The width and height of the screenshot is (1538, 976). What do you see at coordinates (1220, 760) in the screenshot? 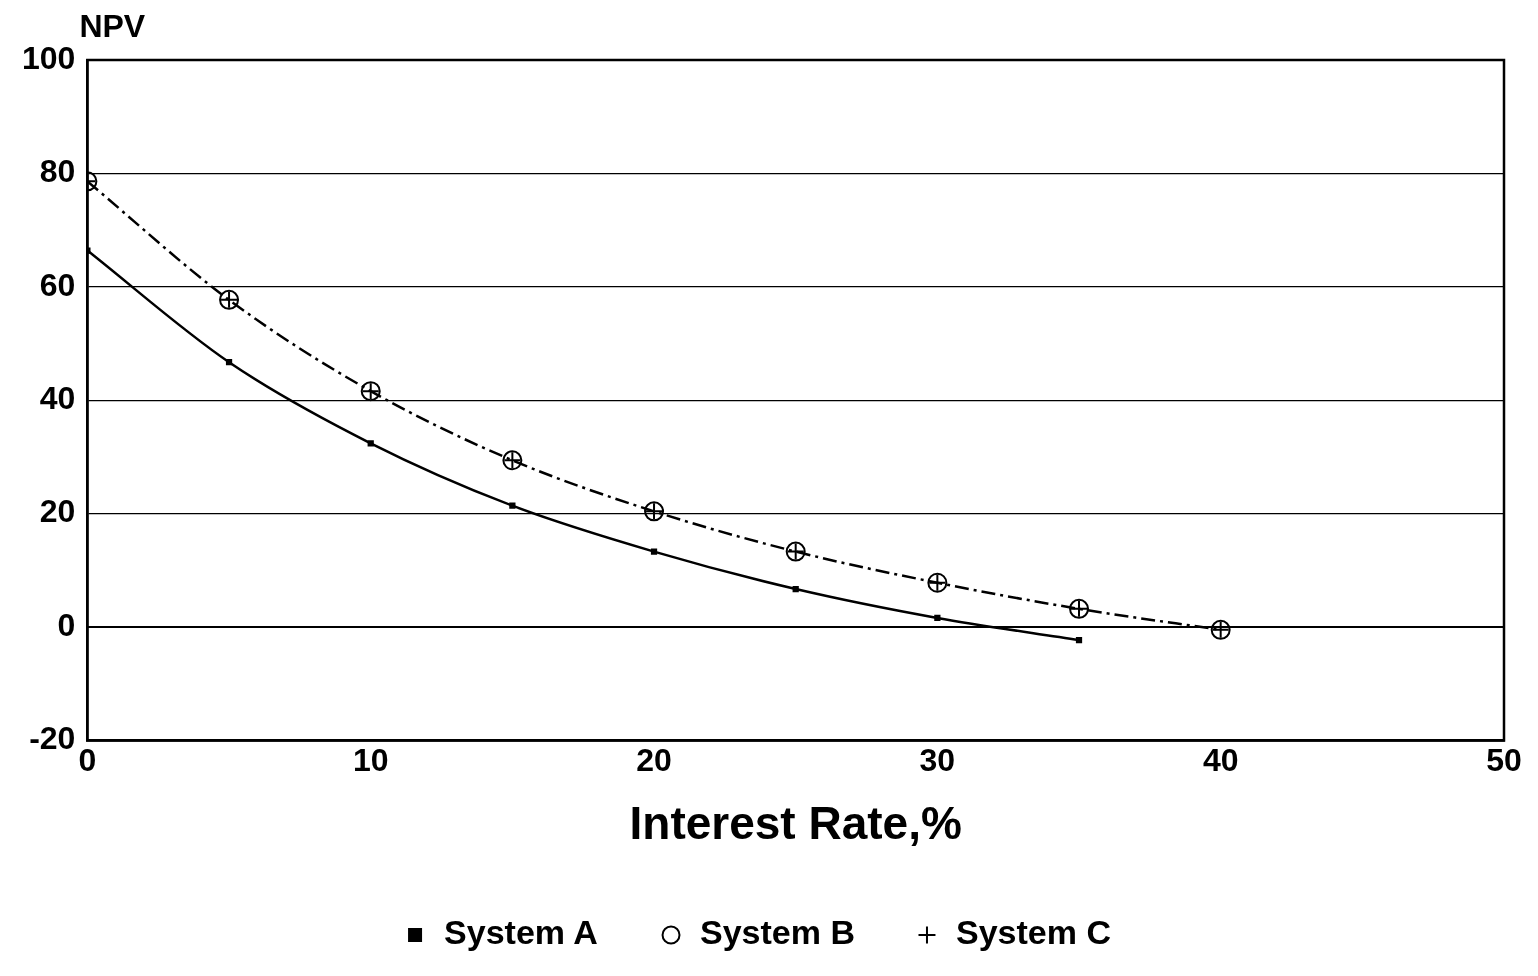
I see `x-tick-label: 40` at bounding box center [1220, 760].